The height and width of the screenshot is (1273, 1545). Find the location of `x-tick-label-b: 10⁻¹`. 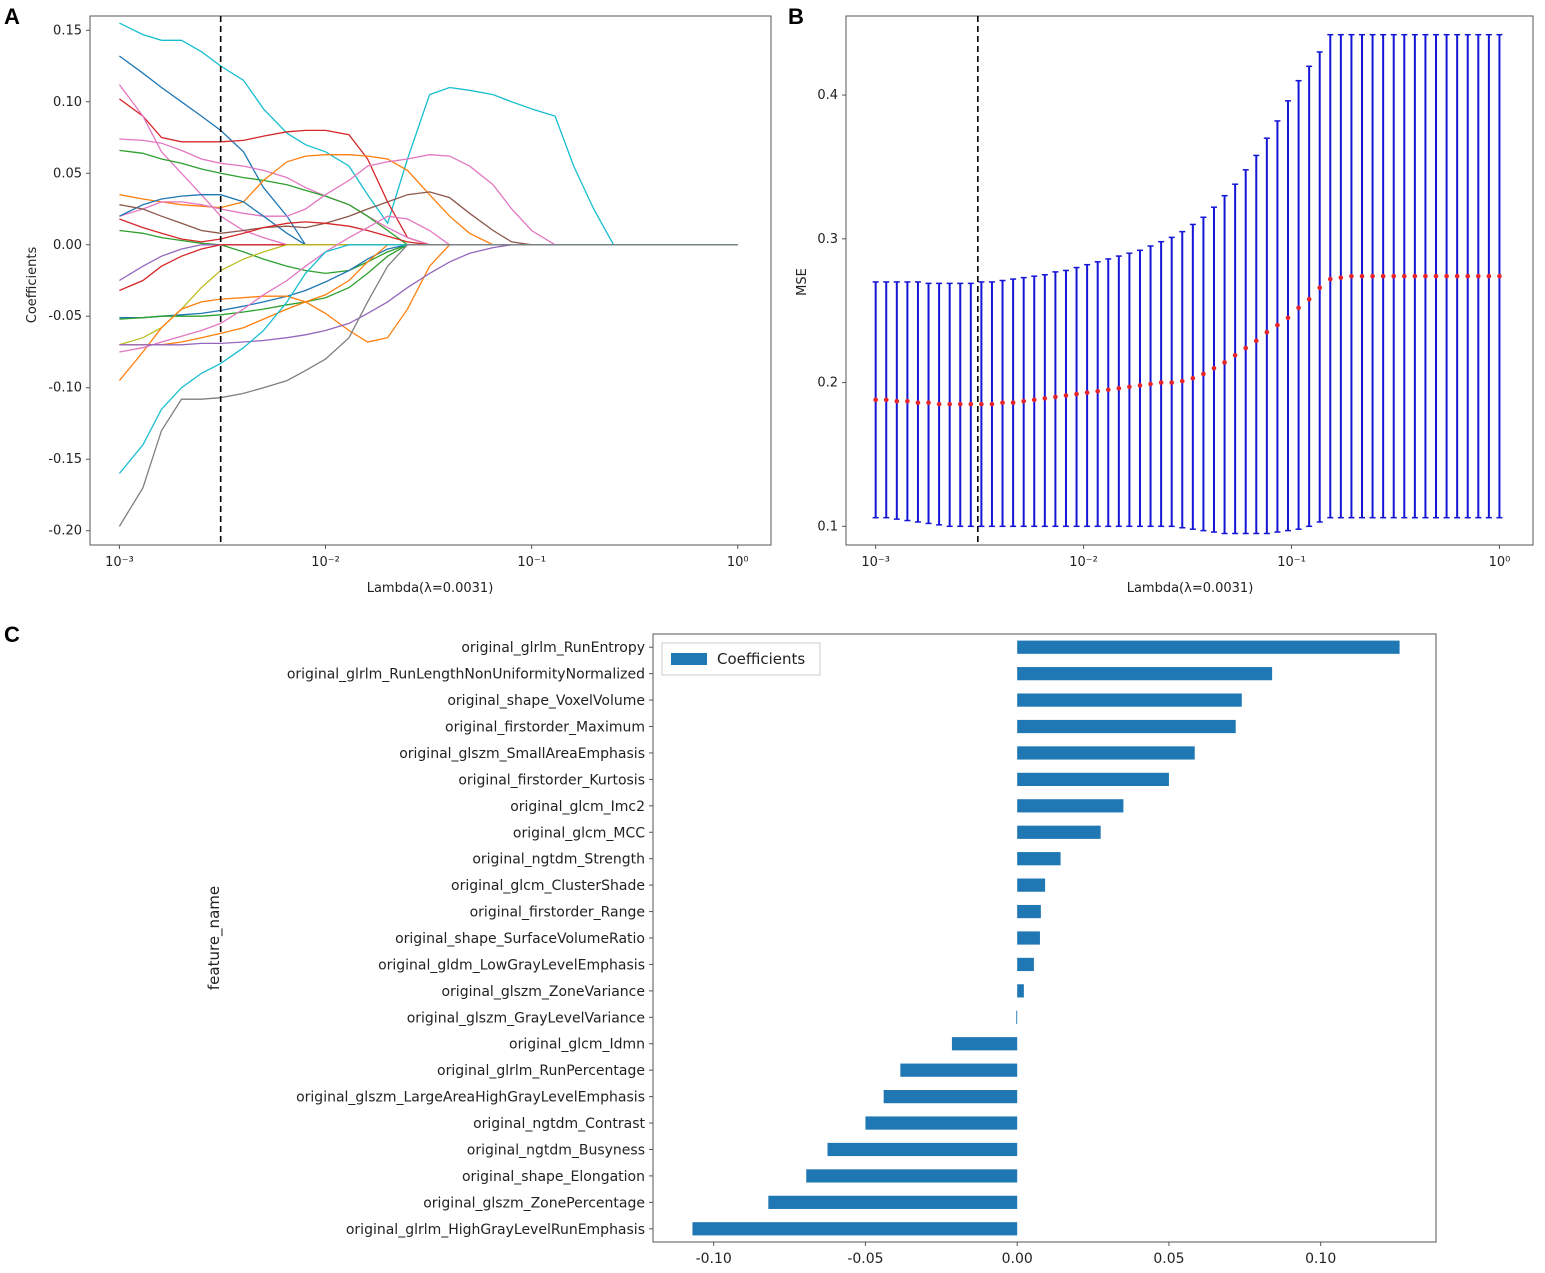

x-tick-label-b: 10⁻¹ is located at coordinates (1291, 562).